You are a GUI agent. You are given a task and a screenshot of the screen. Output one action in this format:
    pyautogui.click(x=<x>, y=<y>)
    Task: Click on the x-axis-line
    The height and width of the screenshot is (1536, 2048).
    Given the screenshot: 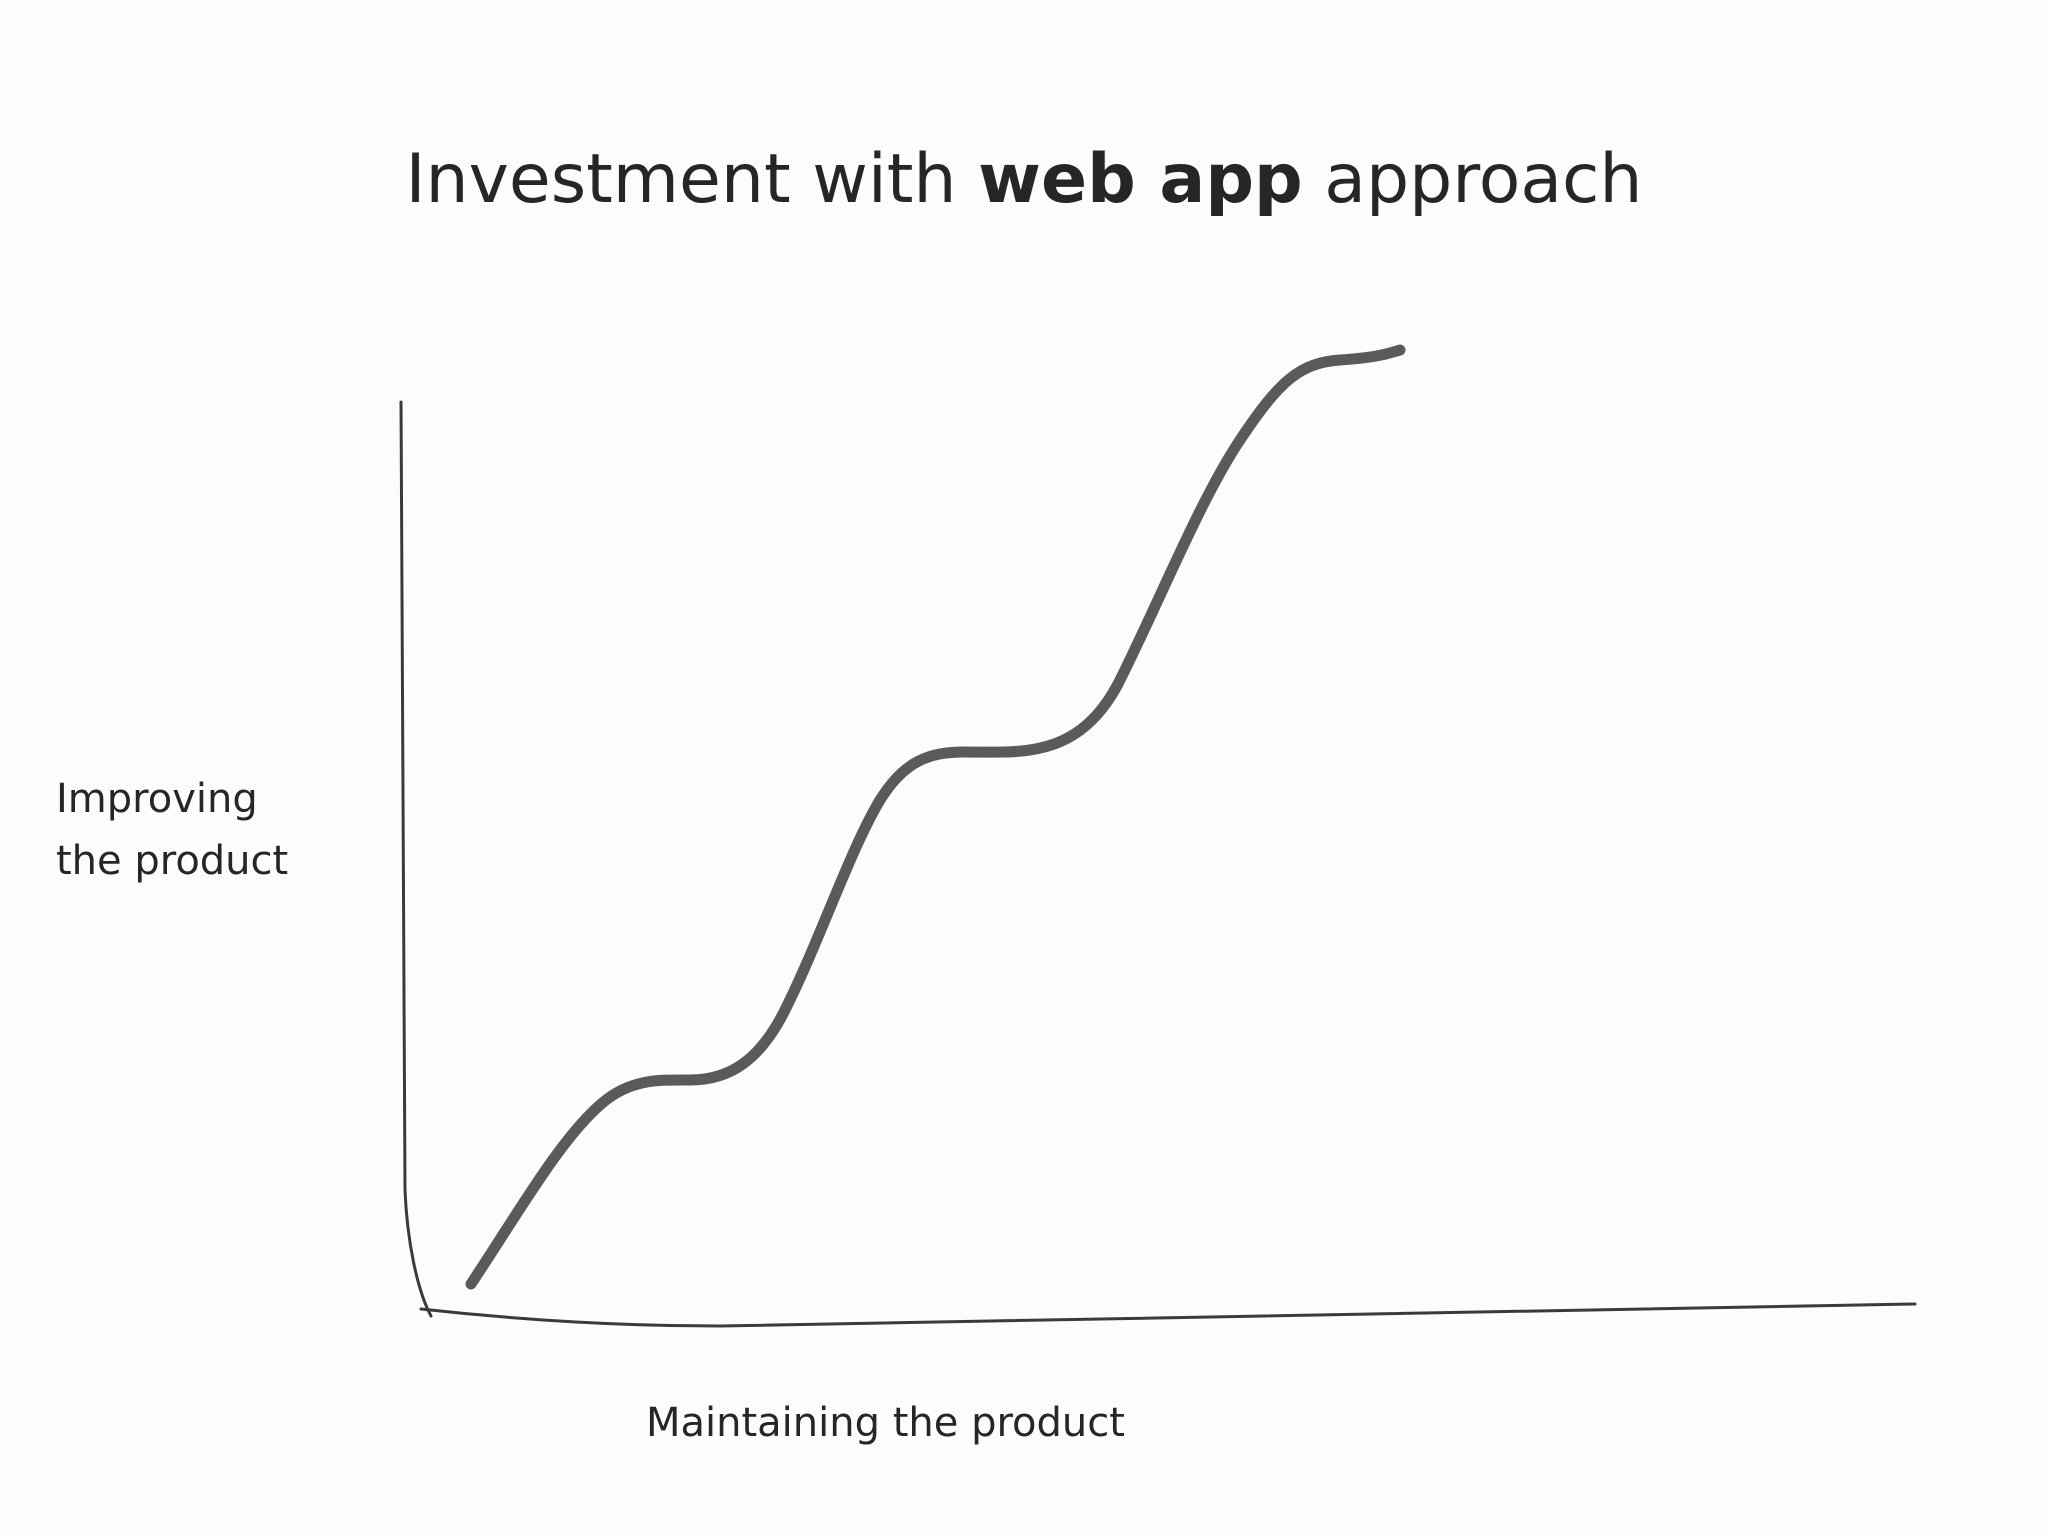 What is the action you would take?
    pyautogui.click(x=1168, y=1315)
    